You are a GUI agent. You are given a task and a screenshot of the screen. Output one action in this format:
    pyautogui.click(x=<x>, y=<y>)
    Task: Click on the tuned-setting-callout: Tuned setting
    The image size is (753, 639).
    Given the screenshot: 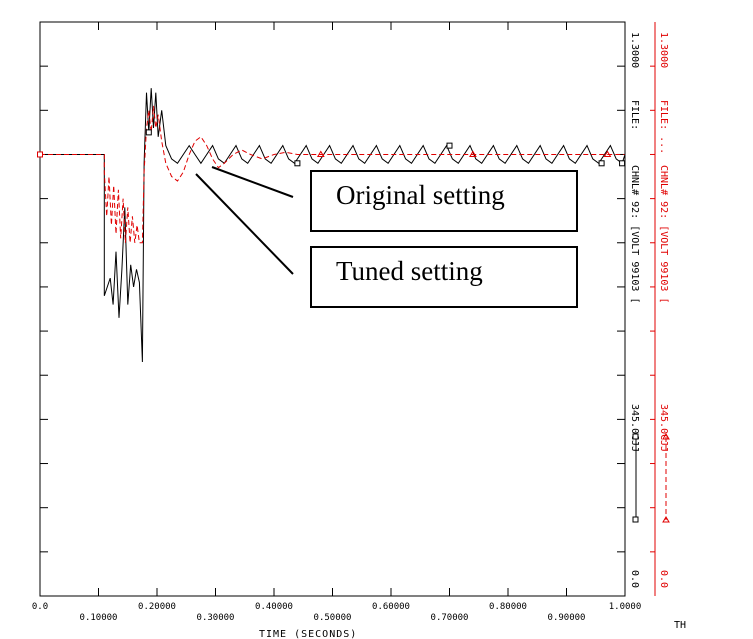 What is the action you would take?
    pyautogui.click(x=444, y=277)
    